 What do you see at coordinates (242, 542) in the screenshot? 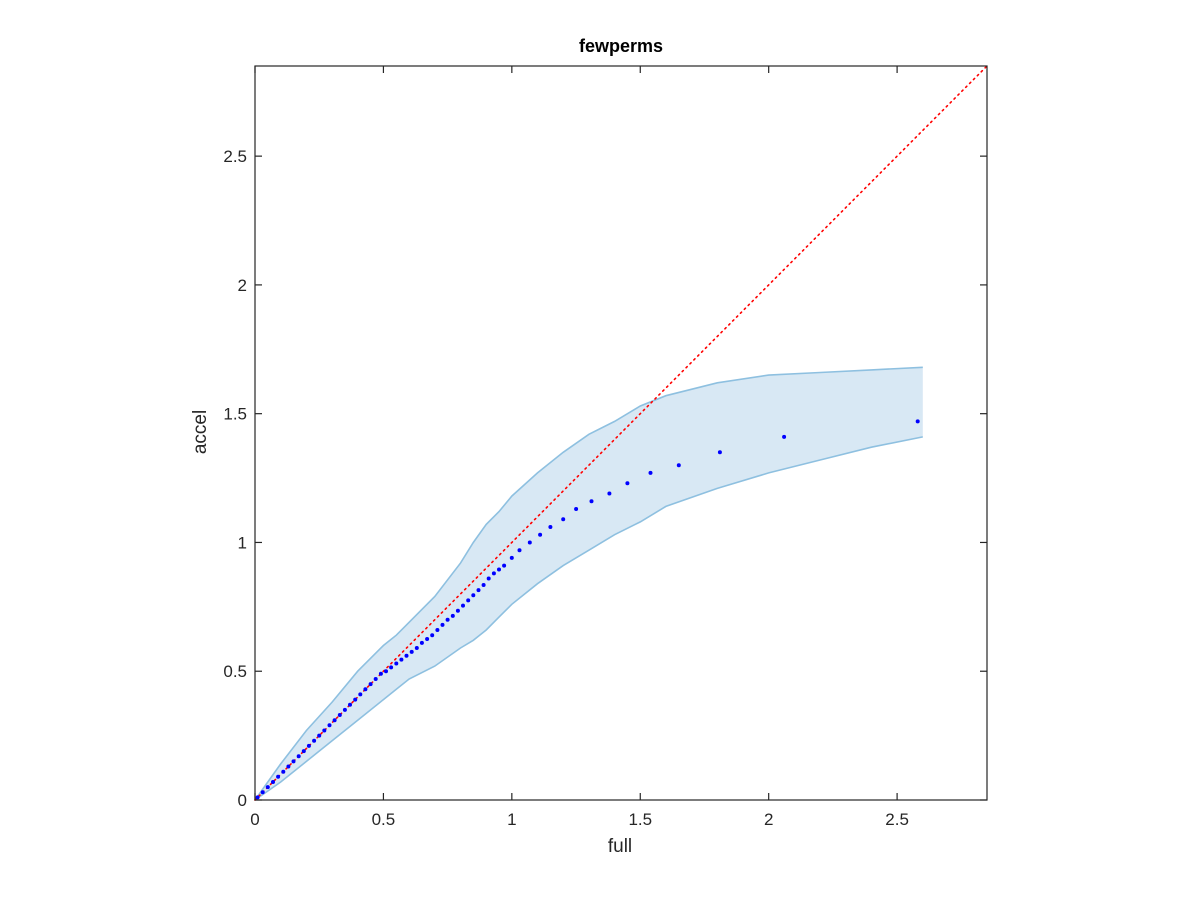
I see `y-tick-label: 1` at bounding box center [242, 542].